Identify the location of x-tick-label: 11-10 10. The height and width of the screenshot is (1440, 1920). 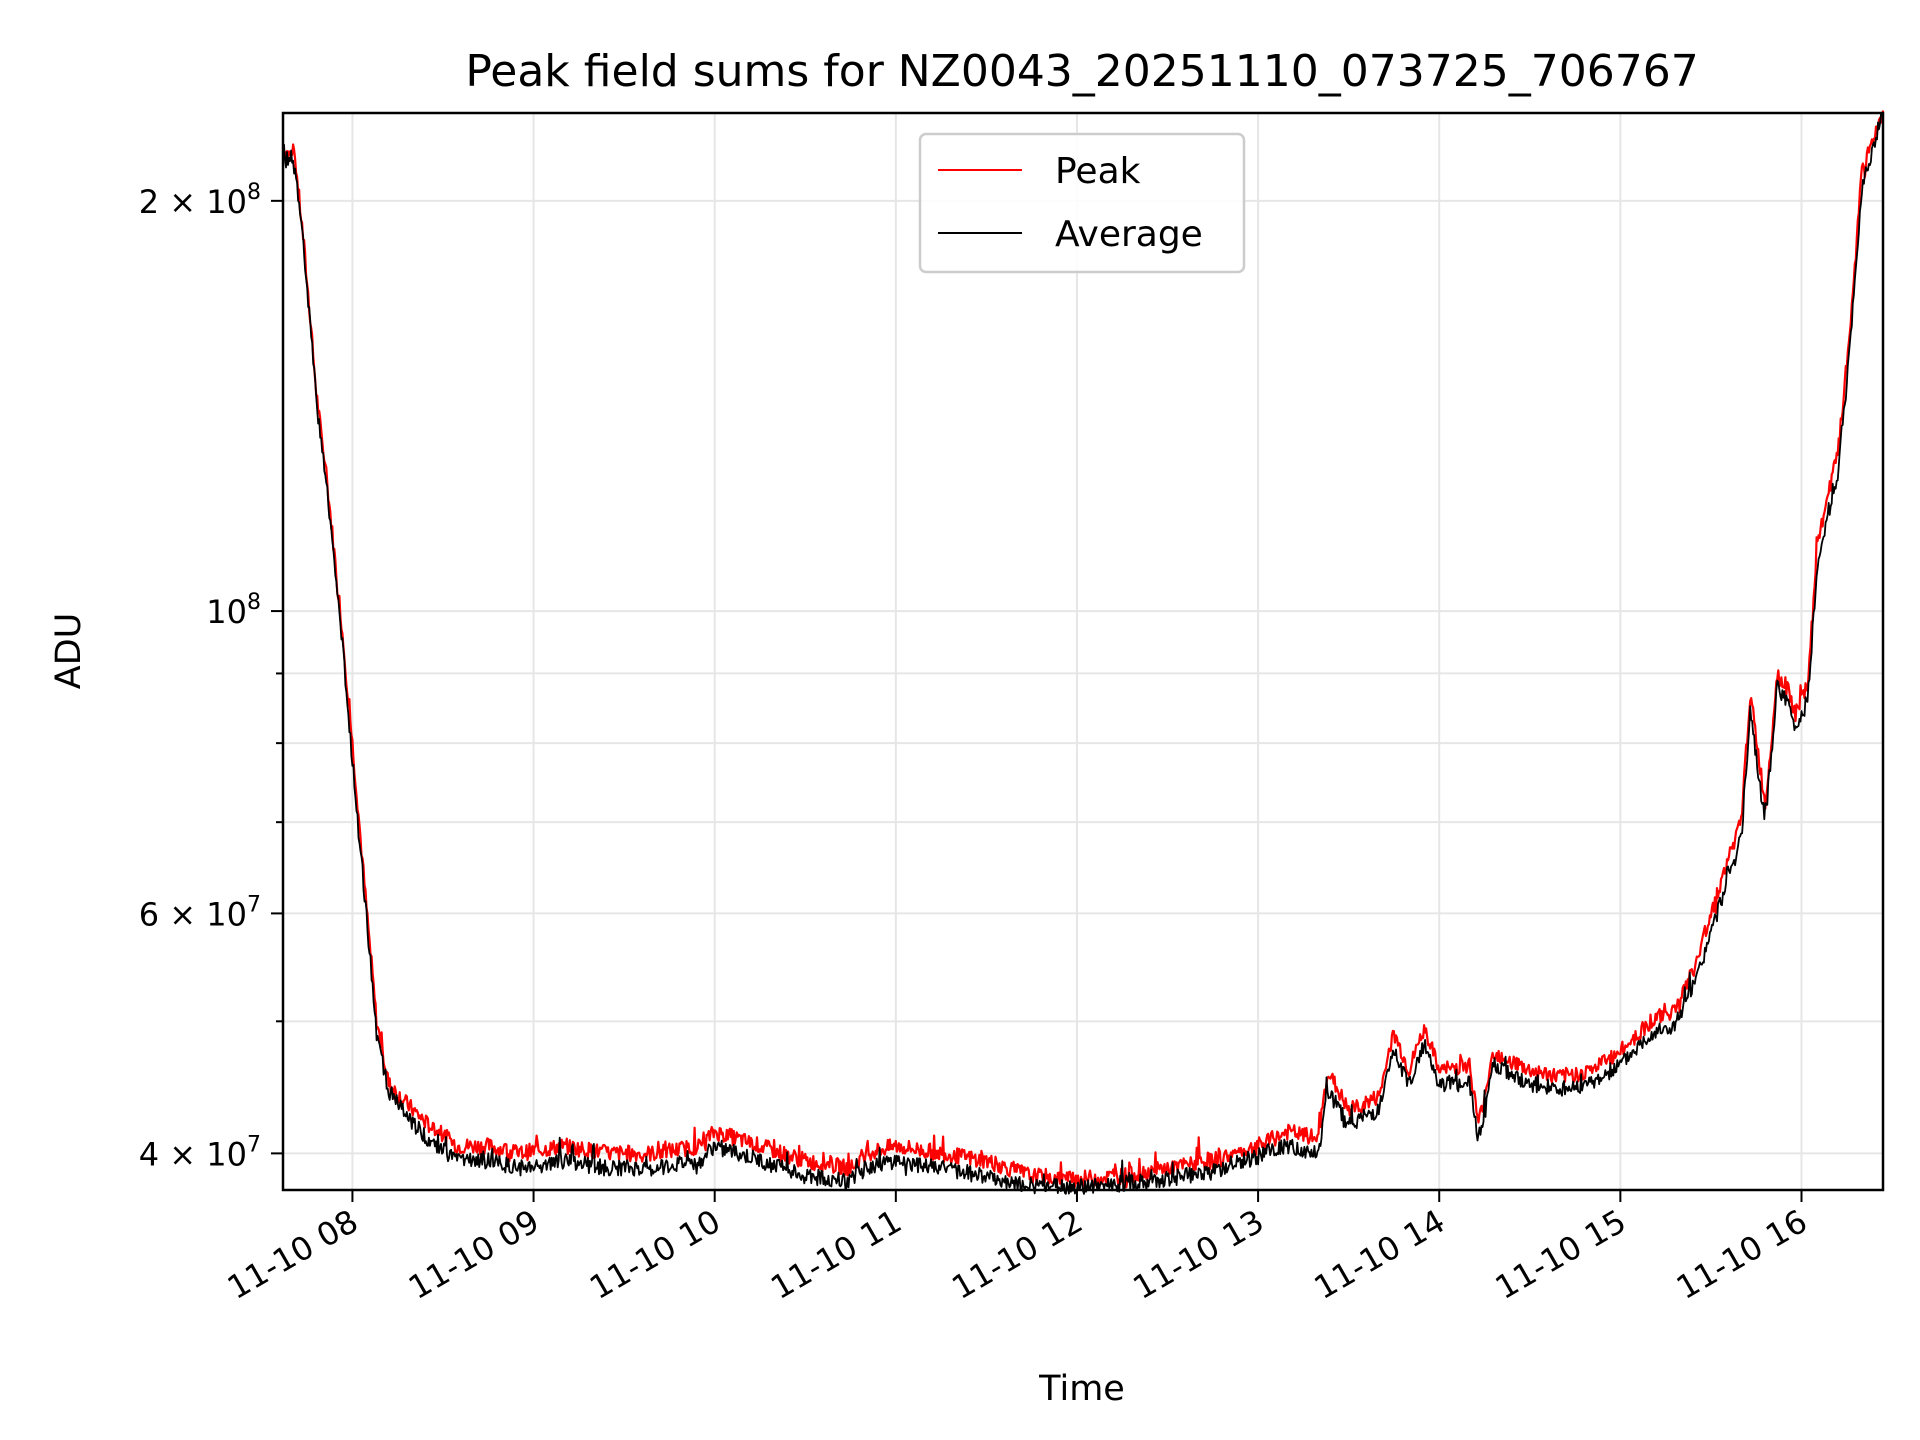
(655, 1254).